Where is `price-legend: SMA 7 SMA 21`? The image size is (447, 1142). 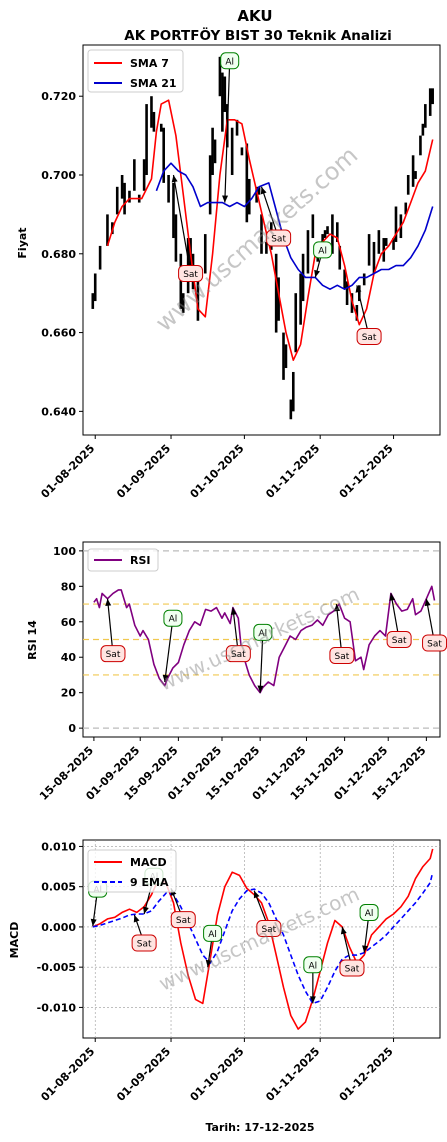 price-legend: SMA 7 SMA 21 is located at coordinates (135, 71).